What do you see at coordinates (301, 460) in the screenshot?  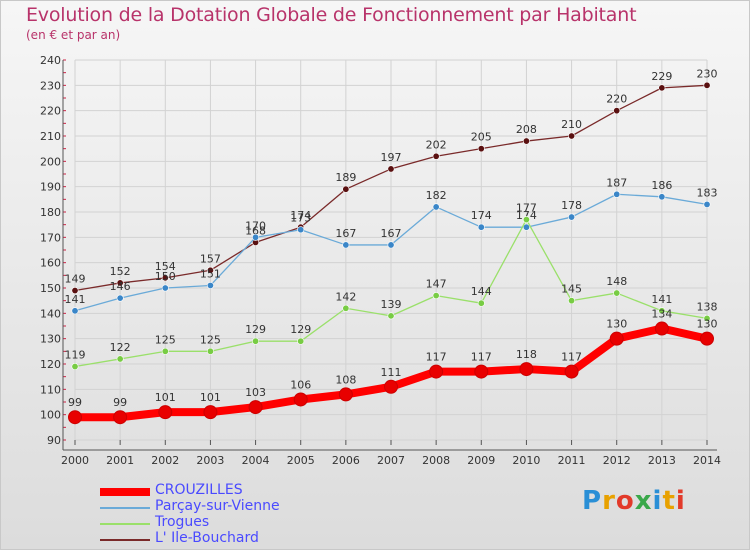 I see `x-tick-label: 2005` at bounding box center [301, 460].